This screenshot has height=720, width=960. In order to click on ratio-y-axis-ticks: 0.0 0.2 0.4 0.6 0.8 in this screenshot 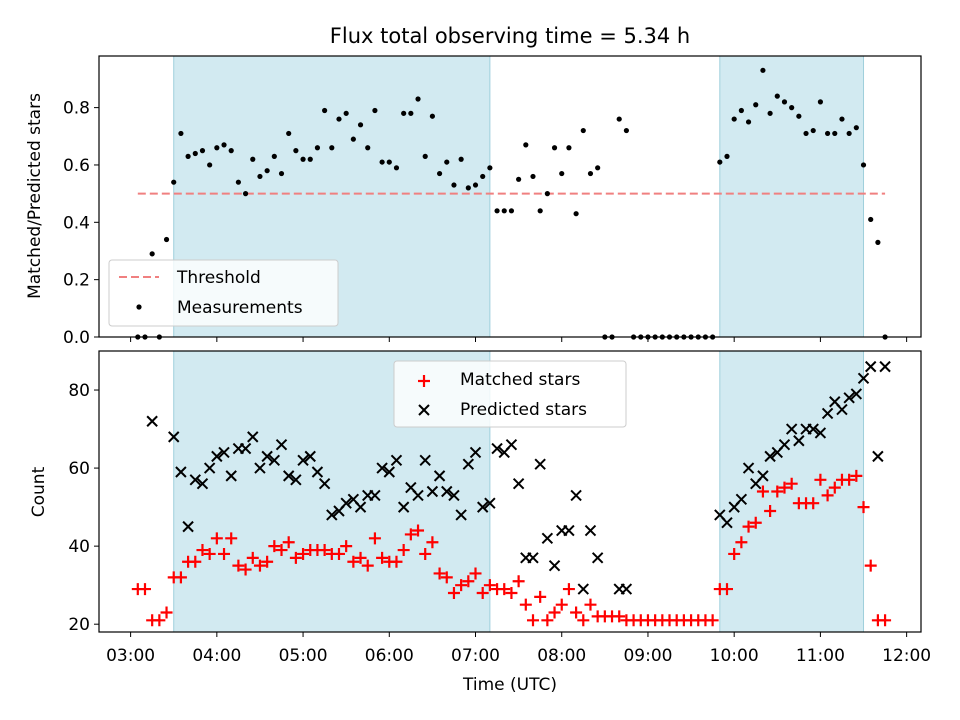, I will do `click(81, 223)`.